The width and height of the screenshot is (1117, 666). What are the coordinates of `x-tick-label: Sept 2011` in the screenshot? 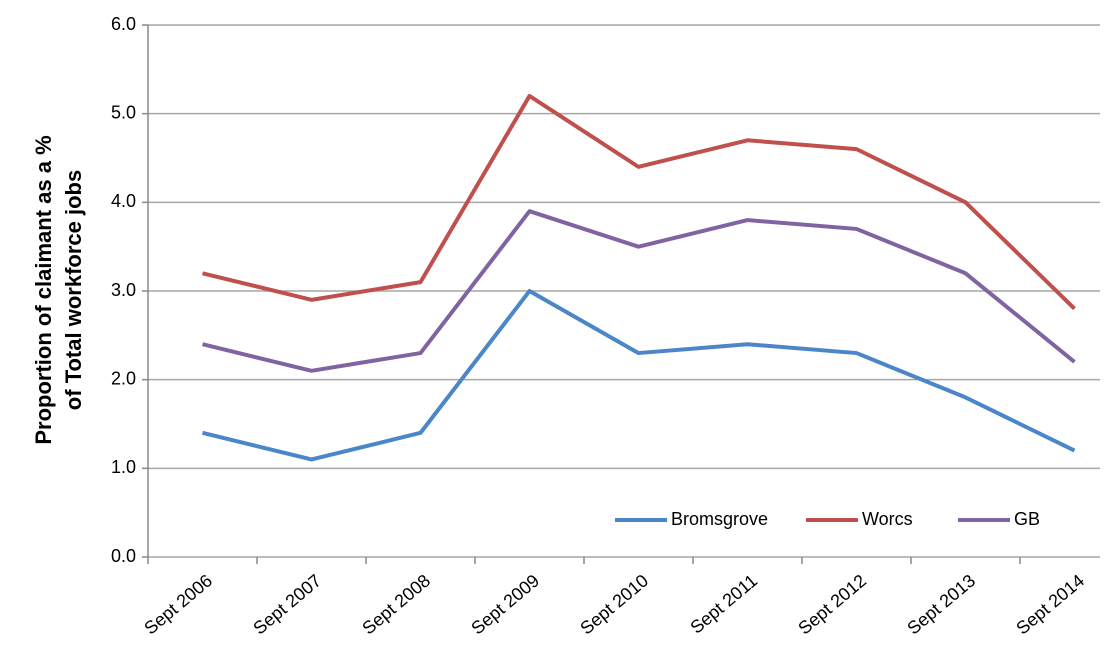 It's located at (723, 603).